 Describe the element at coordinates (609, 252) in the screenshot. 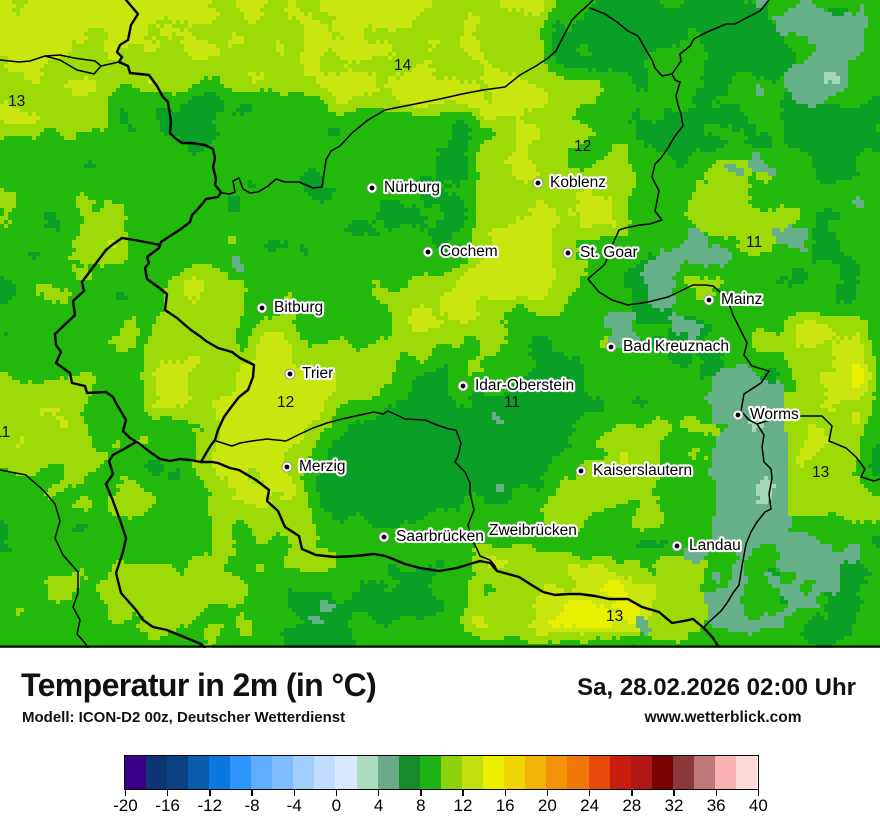

I see `svg-text: St. Goar` at that location.